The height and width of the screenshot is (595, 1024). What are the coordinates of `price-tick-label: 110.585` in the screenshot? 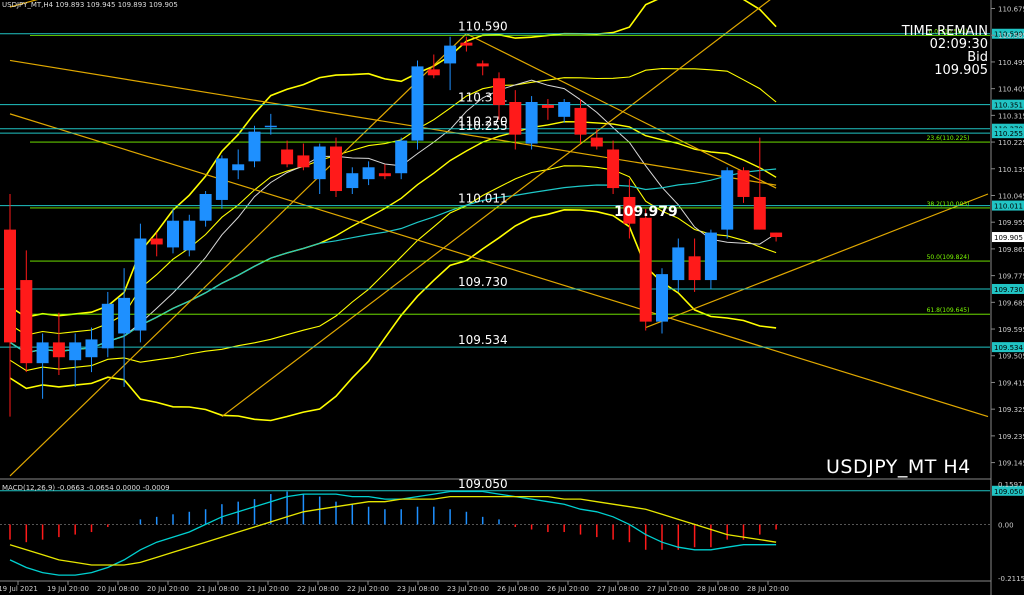 It's located at (1011, 36).